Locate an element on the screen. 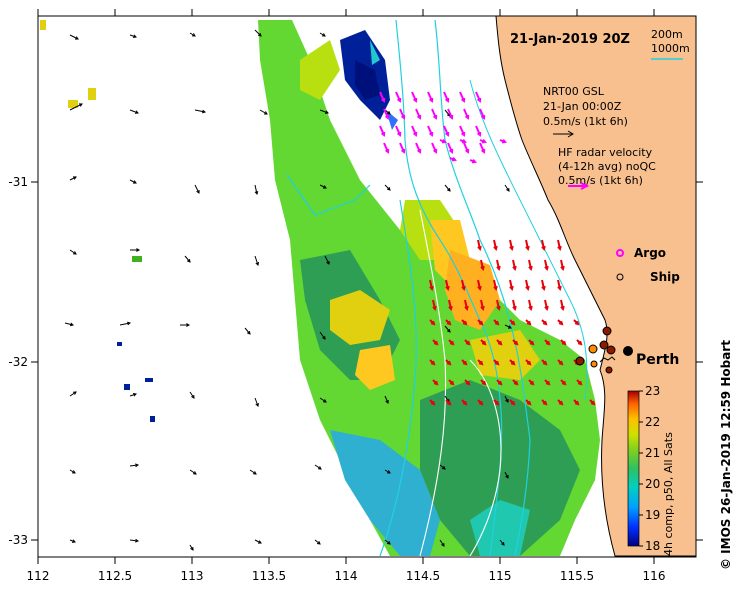 This screenshot has height=592, width=739. hf-radar-vectors-red is located at coordinates (512, 322).